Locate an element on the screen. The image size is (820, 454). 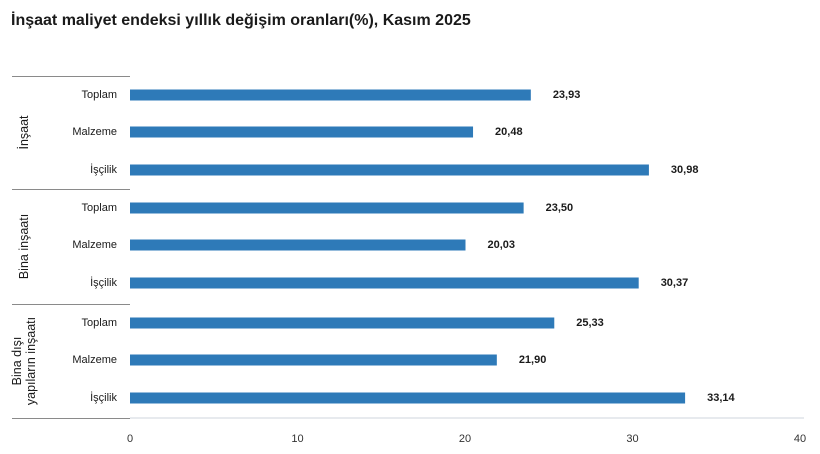
bar-value-label: 20,03 is located at coordinates (502, 245).